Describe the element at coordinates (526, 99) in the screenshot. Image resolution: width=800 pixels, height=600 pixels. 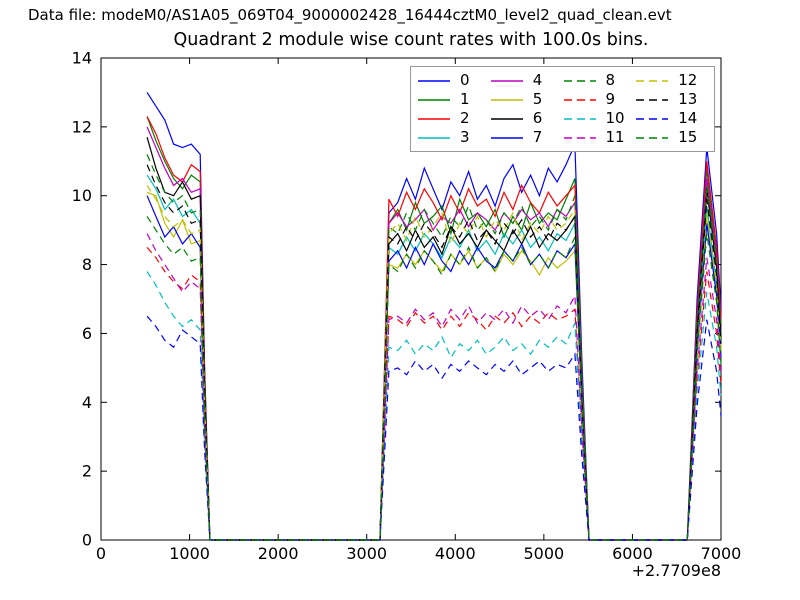
I see `legend-item-5: 5` at that location.